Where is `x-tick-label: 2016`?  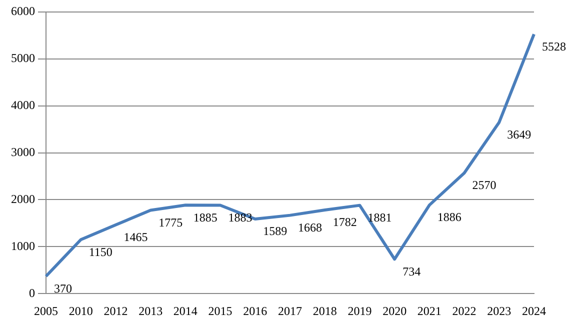 x-tick-label: 2016 is located at coordinates (255, 311).